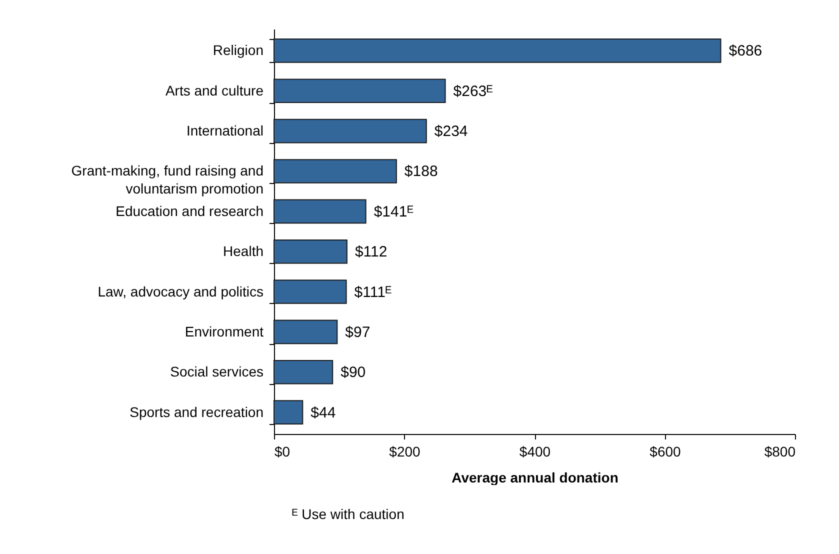  I want to click on x-tick-label: $0, so click(282, 452).